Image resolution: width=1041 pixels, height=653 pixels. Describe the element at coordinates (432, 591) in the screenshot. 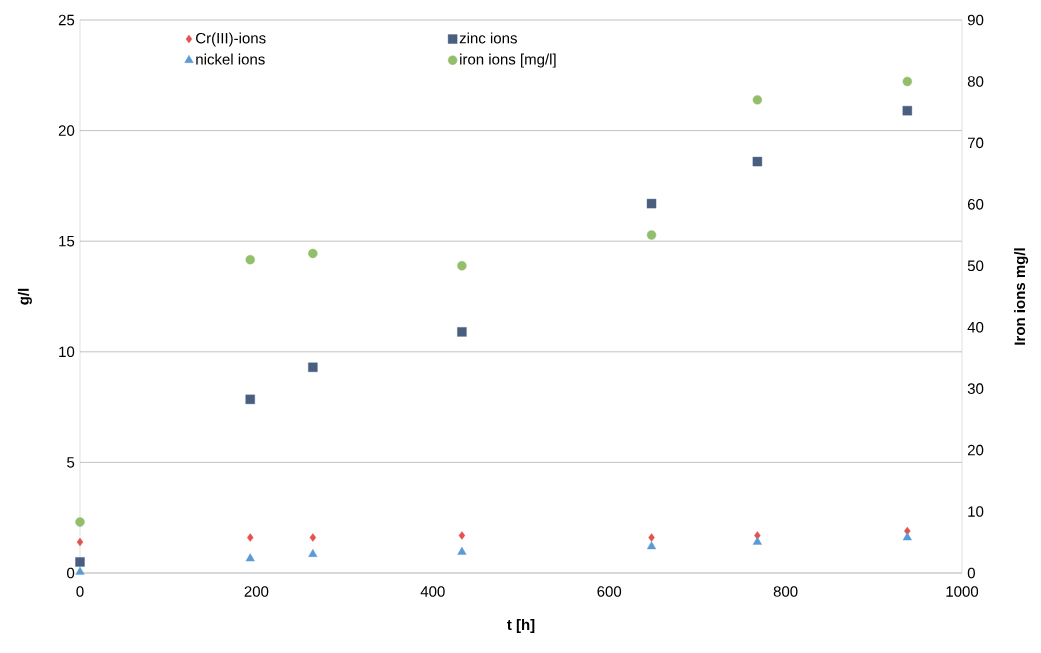

I see `x-tick-label: 400` at that location.